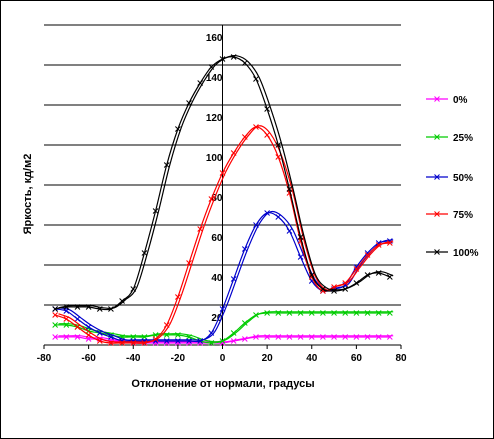  Describe the element at coordinates (226, 327) in the screenshot. I see `series-line-2-b` at that location.